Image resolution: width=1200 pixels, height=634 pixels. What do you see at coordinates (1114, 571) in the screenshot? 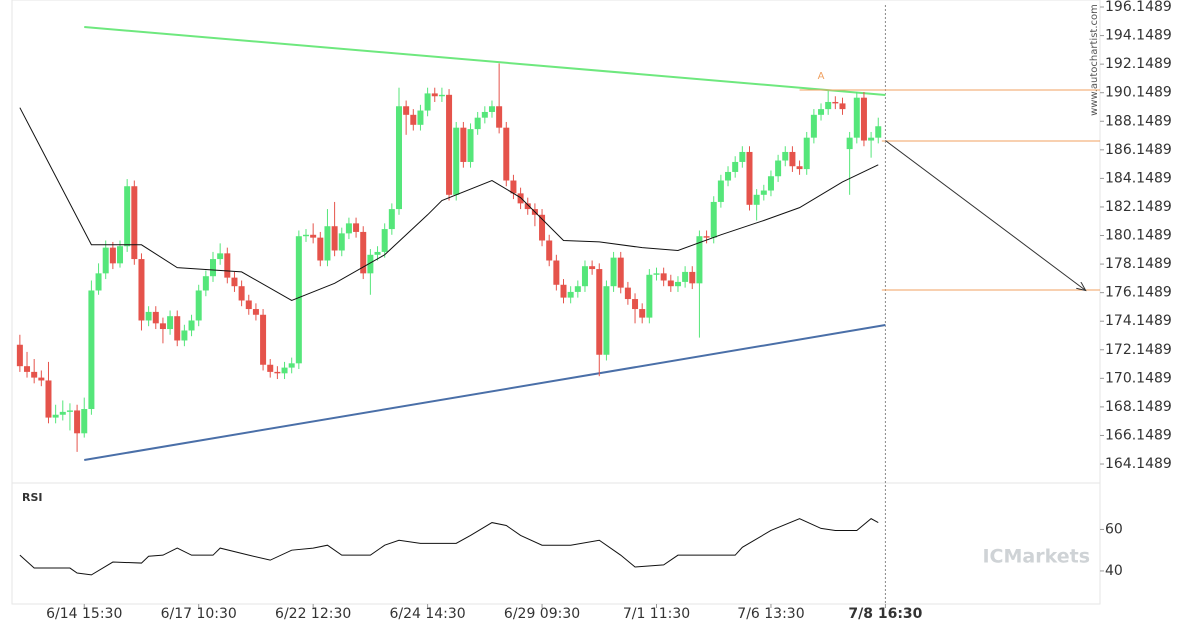
I see `rsi-tick-label: 40` at bounding box center [1114, 571].